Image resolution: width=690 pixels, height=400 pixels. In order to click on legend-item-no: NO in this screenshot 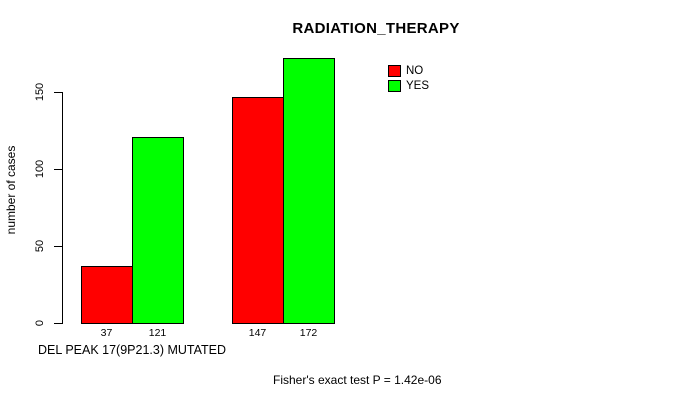, I will do `click(408, 71)`.